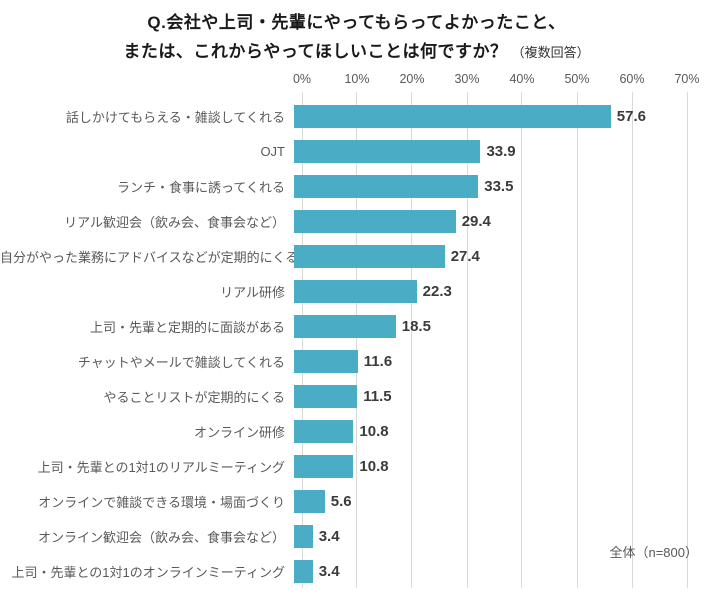 The width and height of the screenshot is (713, 599). Describe the element at coordinates (174, 222) in the screenshot. I see `category-label: リアル歓迎会（飲み会、食事会など）` at that location.